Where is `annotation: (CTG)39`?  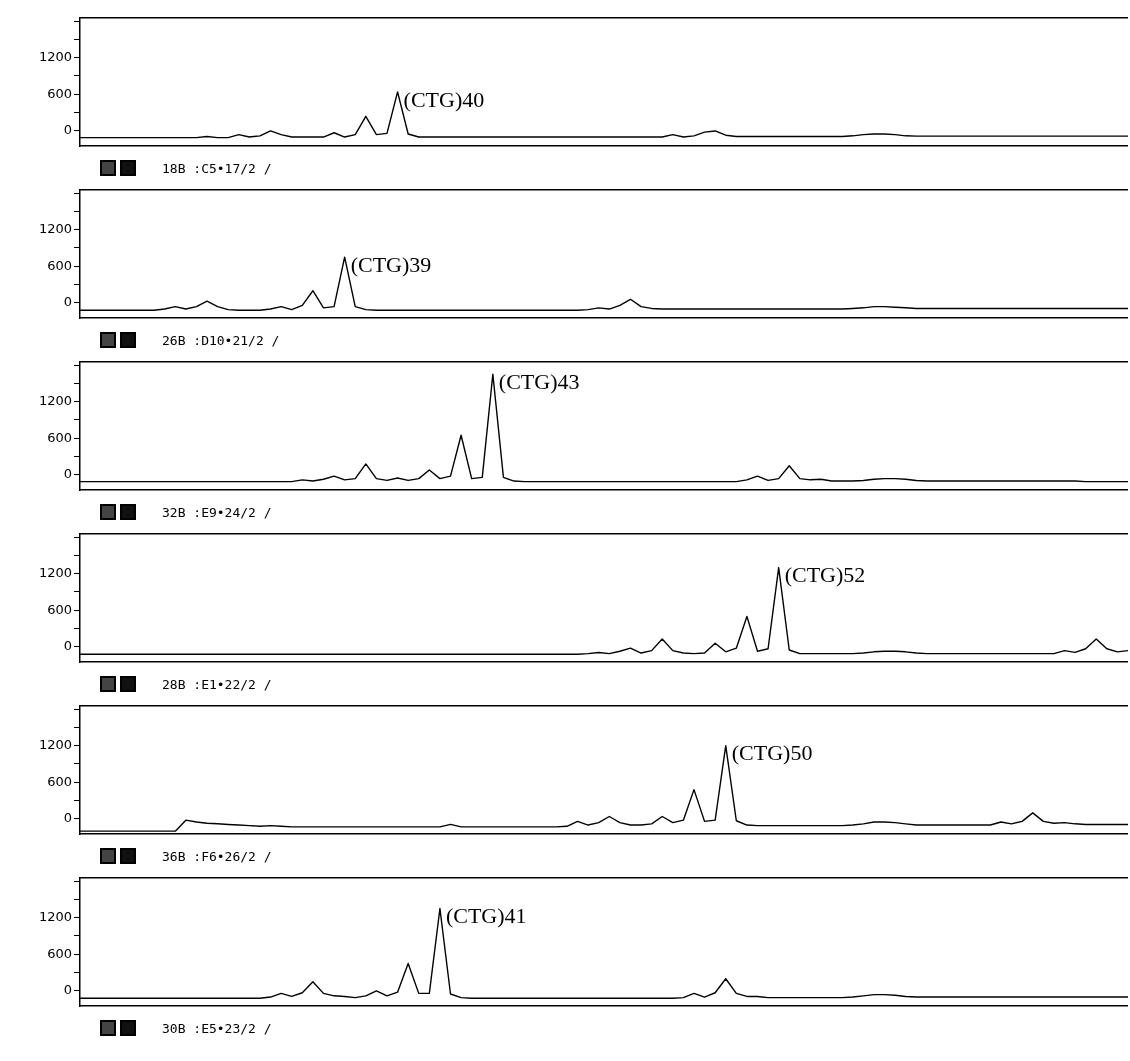 annotation: (CTG)39 is located at coordinates (391, 264).